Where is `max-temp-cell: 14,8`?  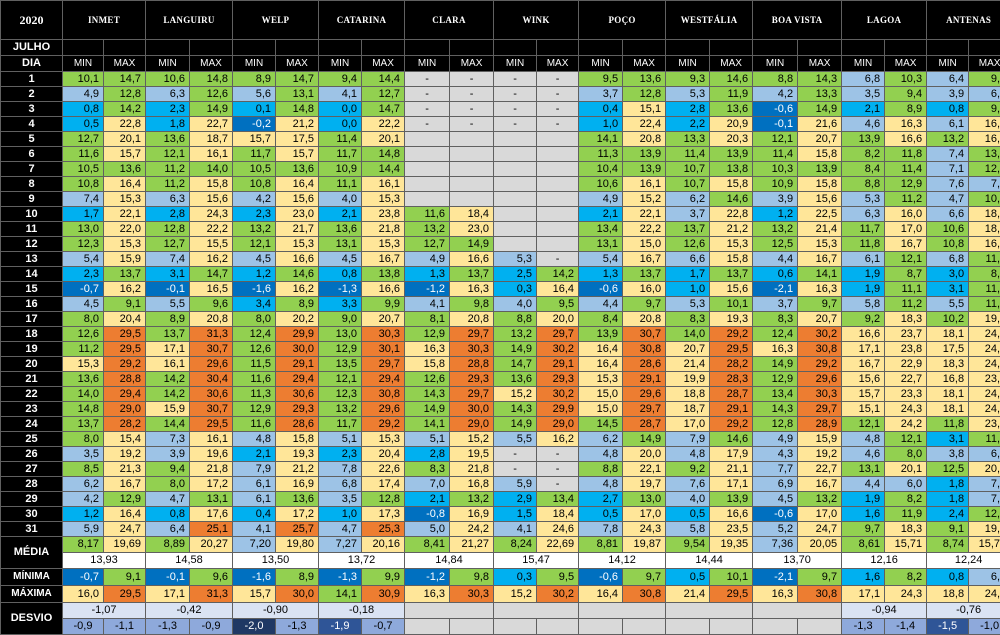 max-temp-cell: 14,8 is located at coordinates (211, 79).